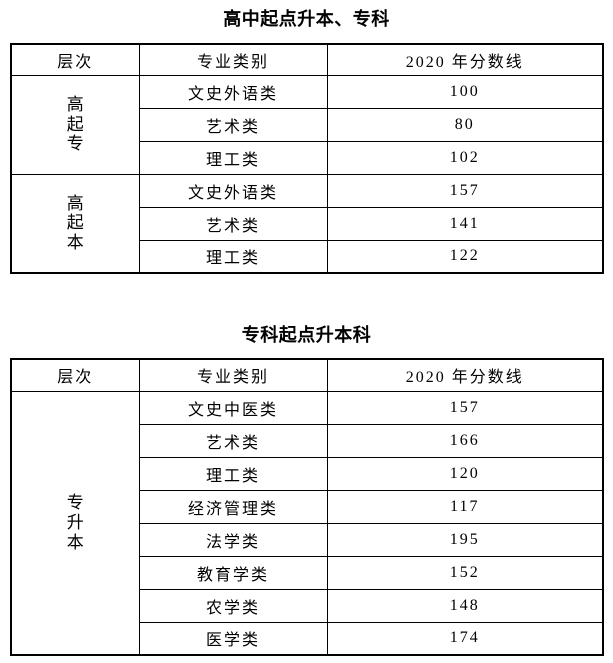 This screenshot has width=613, height=663. Describe the element at coordinates (465, 91) in the screenshot. I see `score-cell: 100` at that location.